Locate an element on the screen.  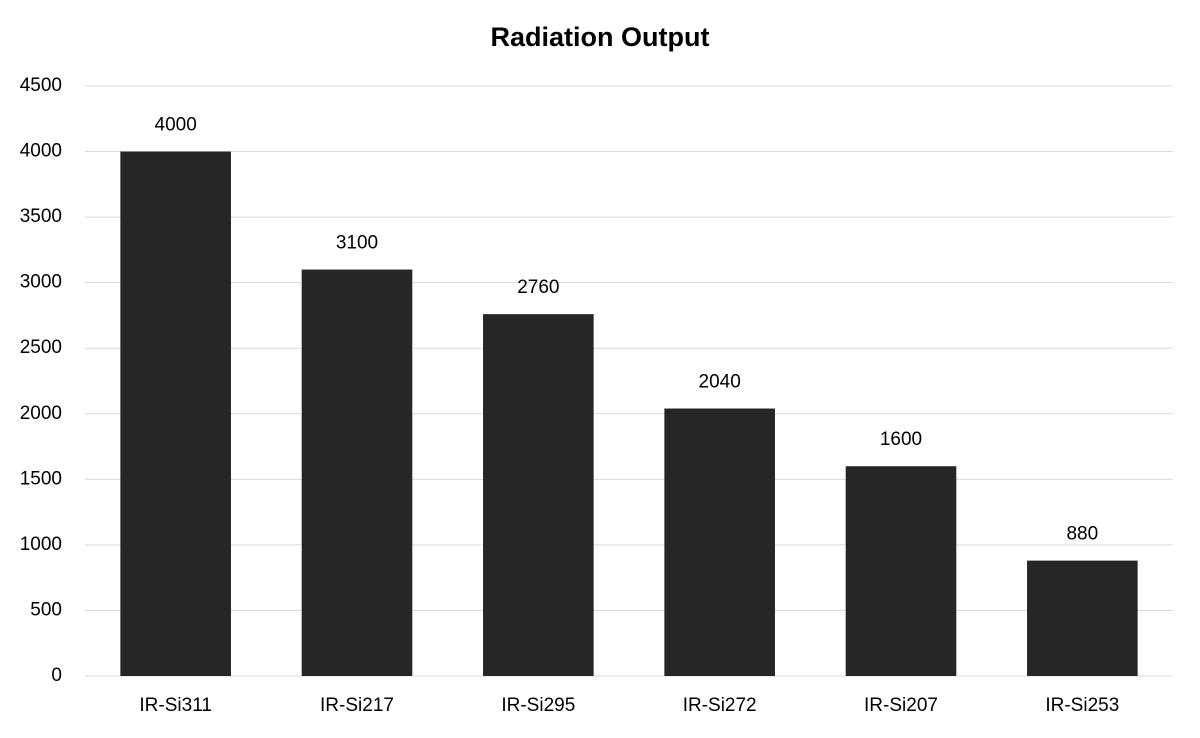
x-tick-label: IR-Si272 is located at coordinates (720, 705).